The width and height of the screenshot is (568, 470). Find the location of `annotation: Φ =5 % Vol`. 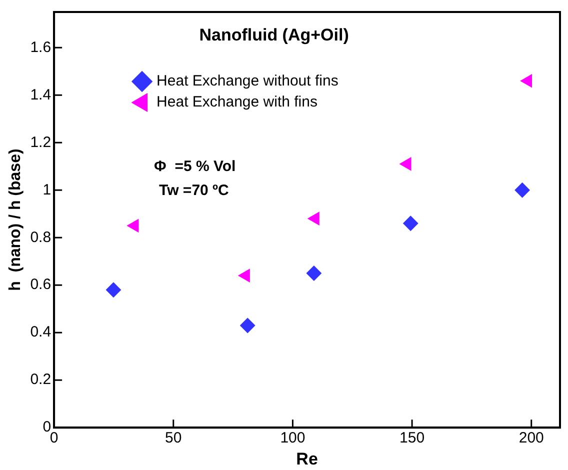

annotation: Φ =5 % Vol is located at coordinates (195, 167).